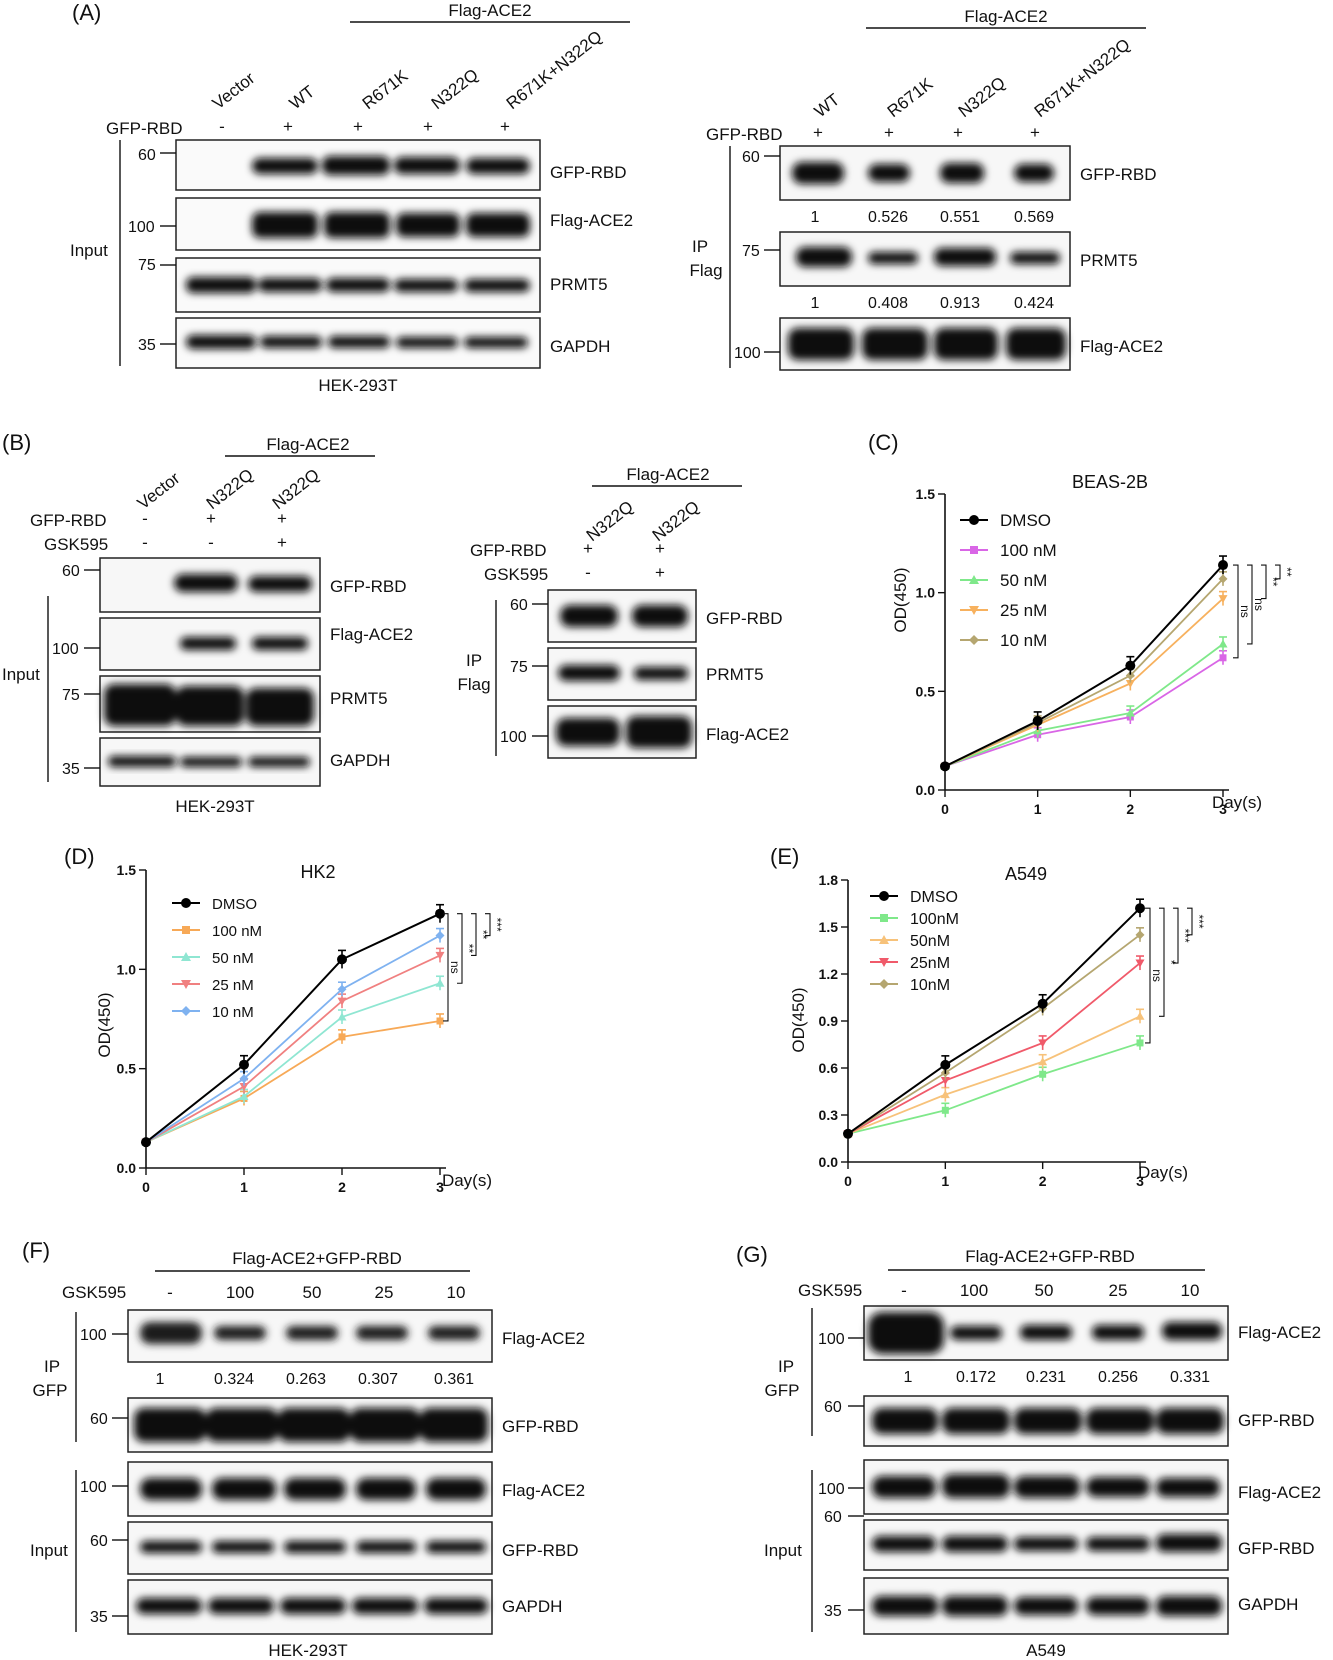  Describe the element at coordinates (829, 1115) in the screenshot. I see `y-tick-label: 0.3` at that location.